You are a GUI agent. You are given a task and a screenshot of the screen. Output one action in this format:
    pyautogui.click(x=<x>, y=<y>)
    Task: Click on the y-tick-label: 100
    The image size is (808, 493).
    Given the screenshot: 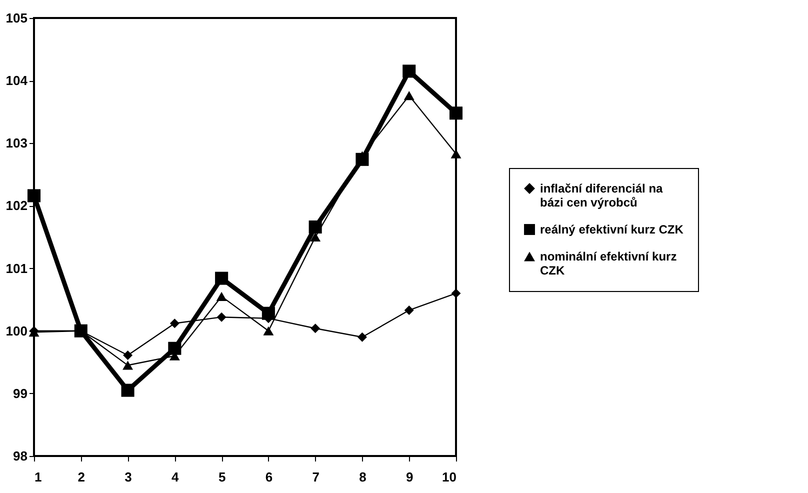 What is the action you would take?
    pyautogui.click(x=17, y=330)
    